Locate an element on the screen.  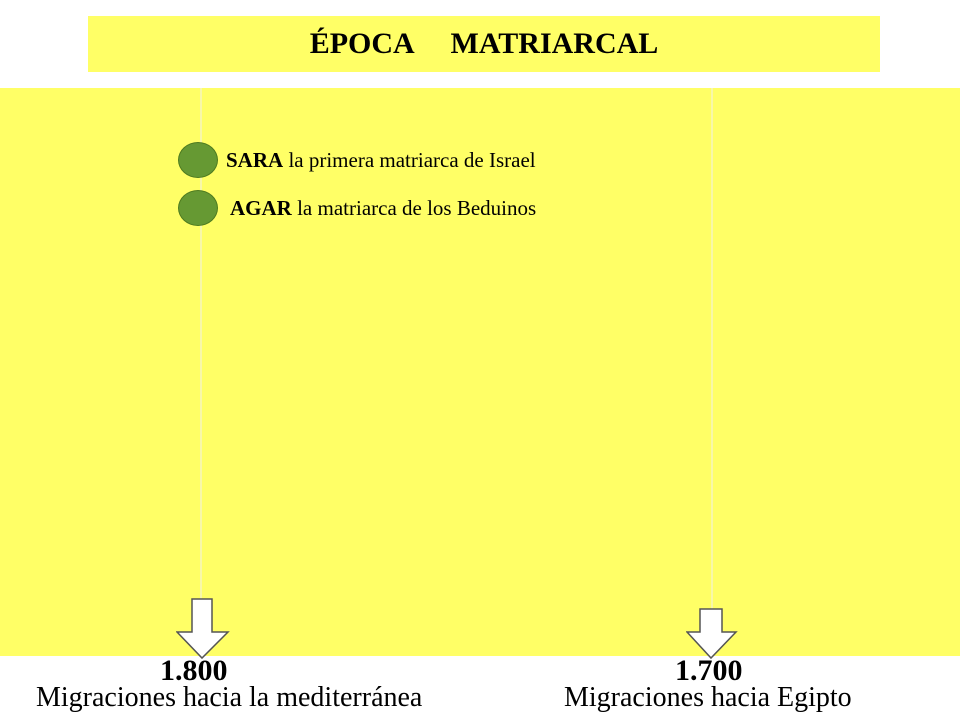
legend-text: AGAR la matriarca de los Beduinos is located at coordinates (383, 208).